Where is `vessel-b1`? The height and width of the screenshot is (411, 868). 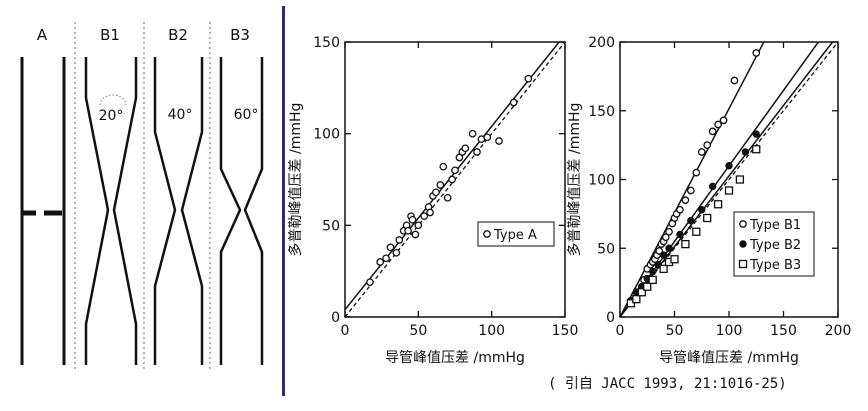
vessel-b1 is located at coordinates (111, 211).